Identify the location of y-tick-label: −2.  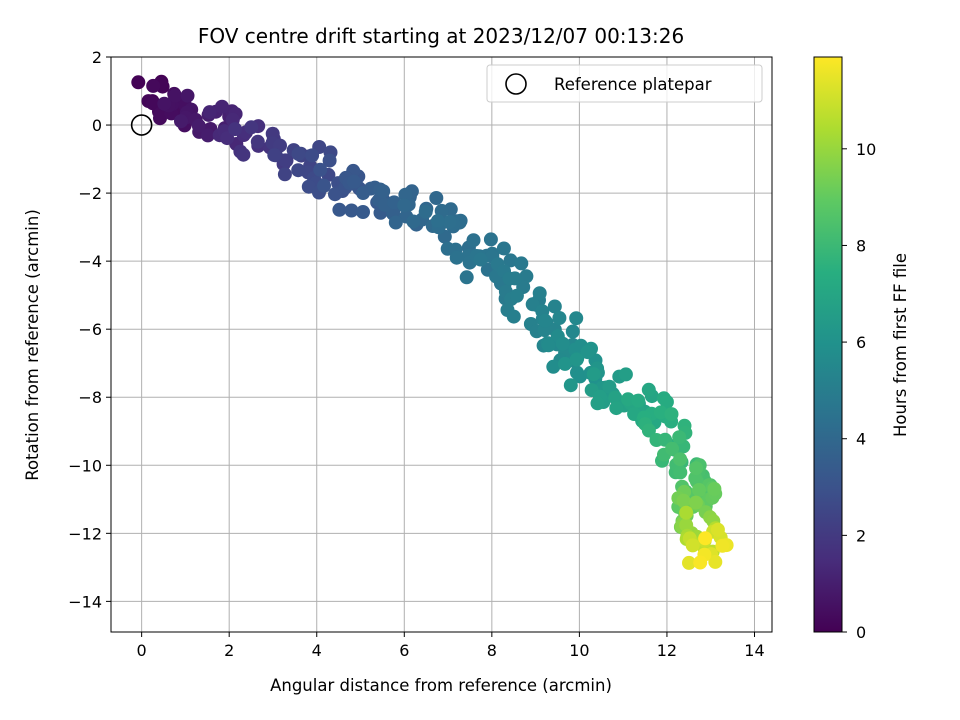
(90, 193).